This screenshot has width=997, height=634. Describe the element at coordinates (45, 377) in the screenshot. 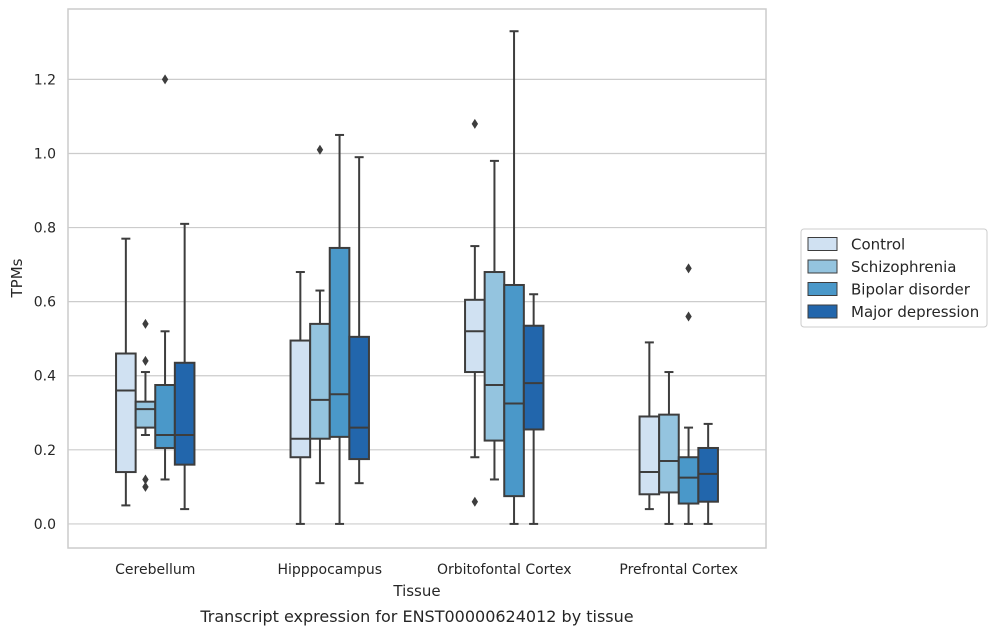

I see `y-tick-label: 0.4` at that location.